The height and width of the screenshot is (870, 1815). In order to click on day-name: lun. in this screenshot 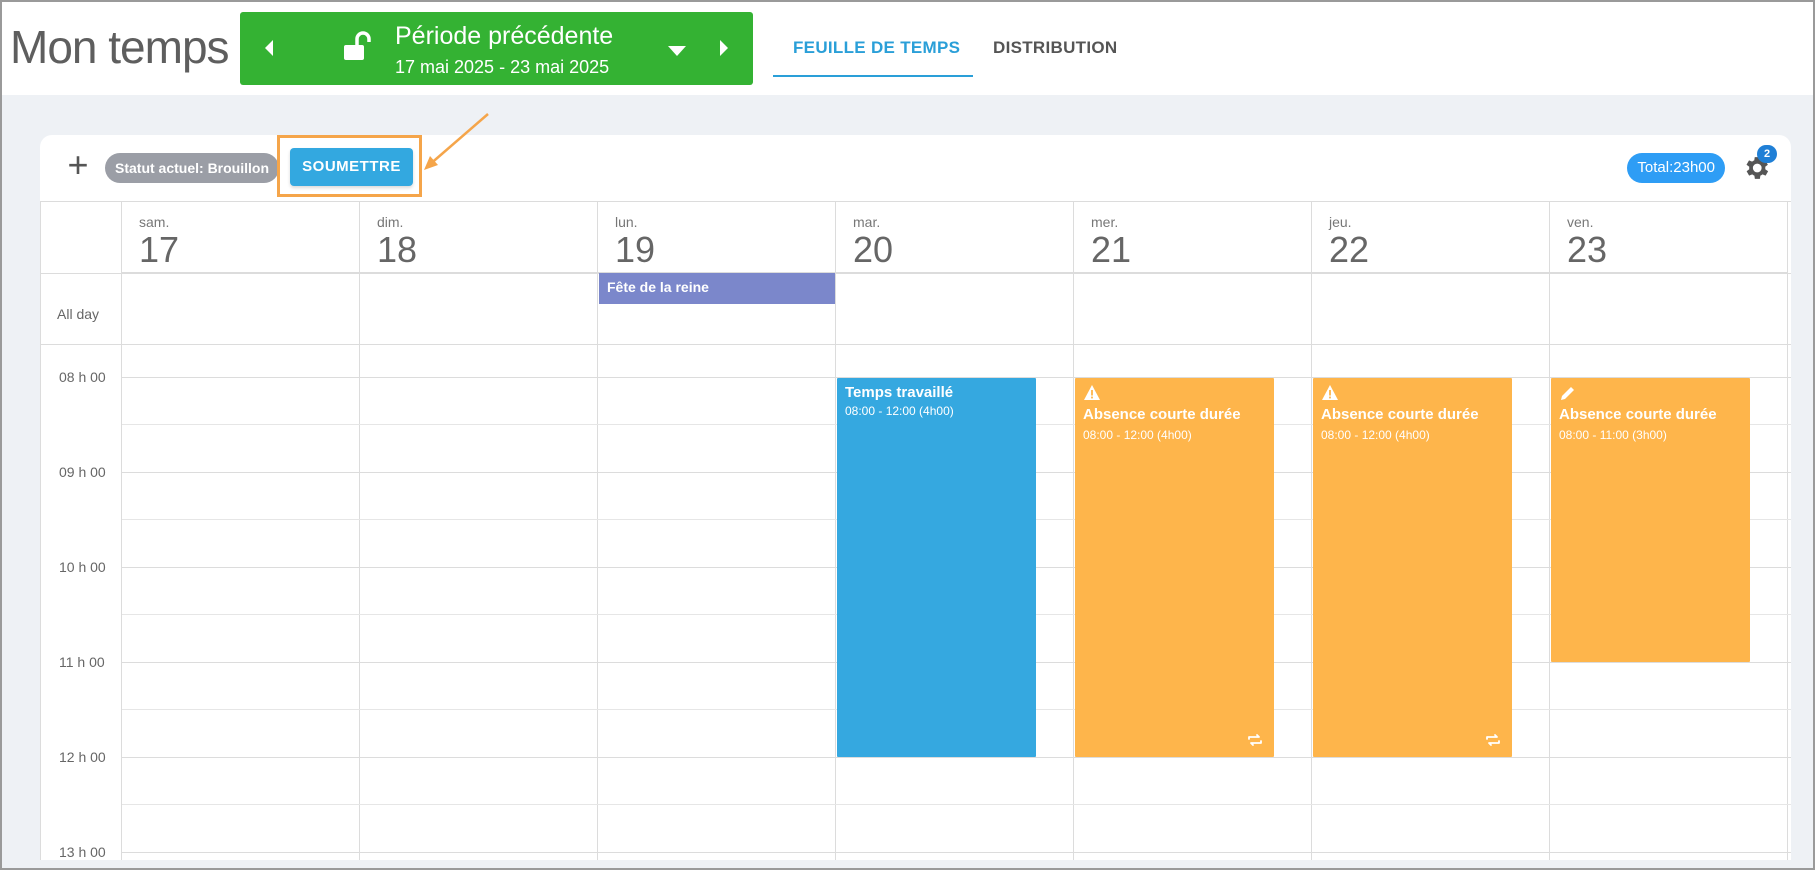, I will do `click(626, 222)`.